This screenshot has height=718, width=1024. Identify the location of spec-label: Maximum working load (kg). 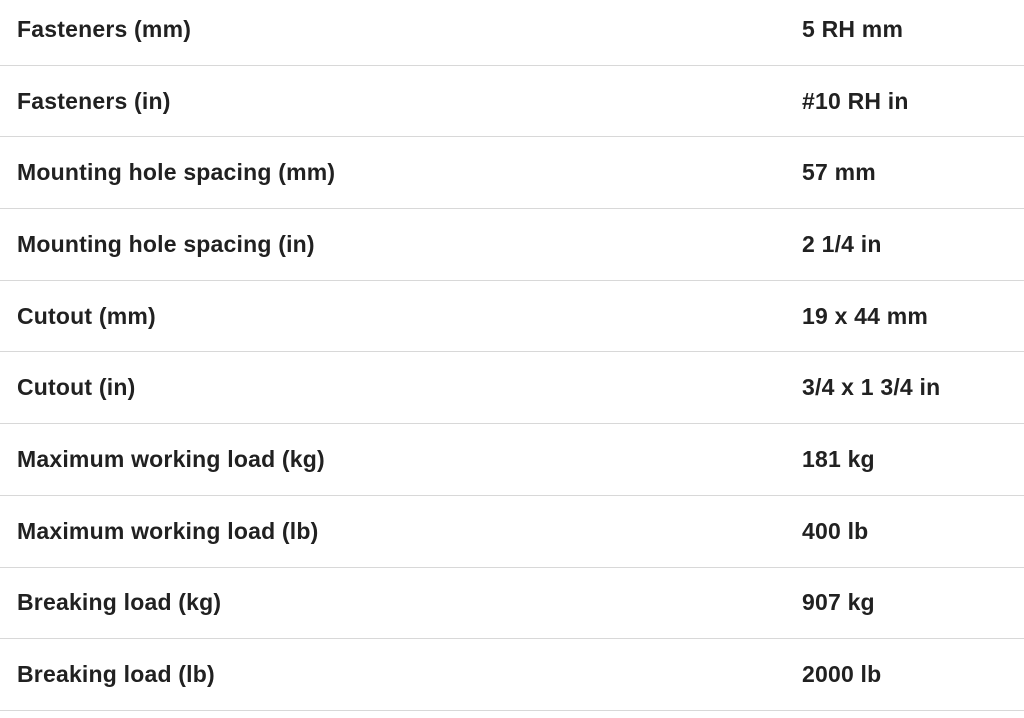
(171, 458).